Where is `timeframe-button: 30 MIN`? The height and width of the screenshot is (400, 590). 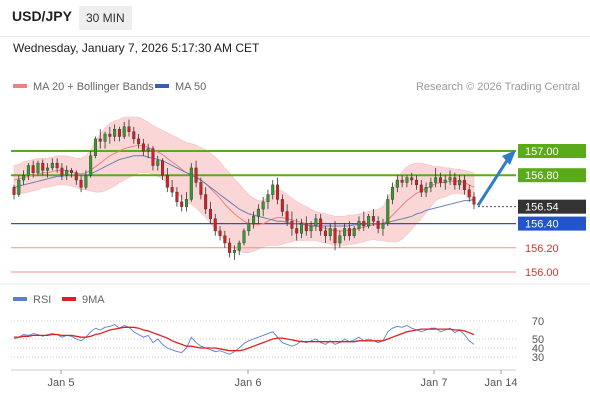 timeframe-button: 30 MIN is located at coordinates (105, 18).